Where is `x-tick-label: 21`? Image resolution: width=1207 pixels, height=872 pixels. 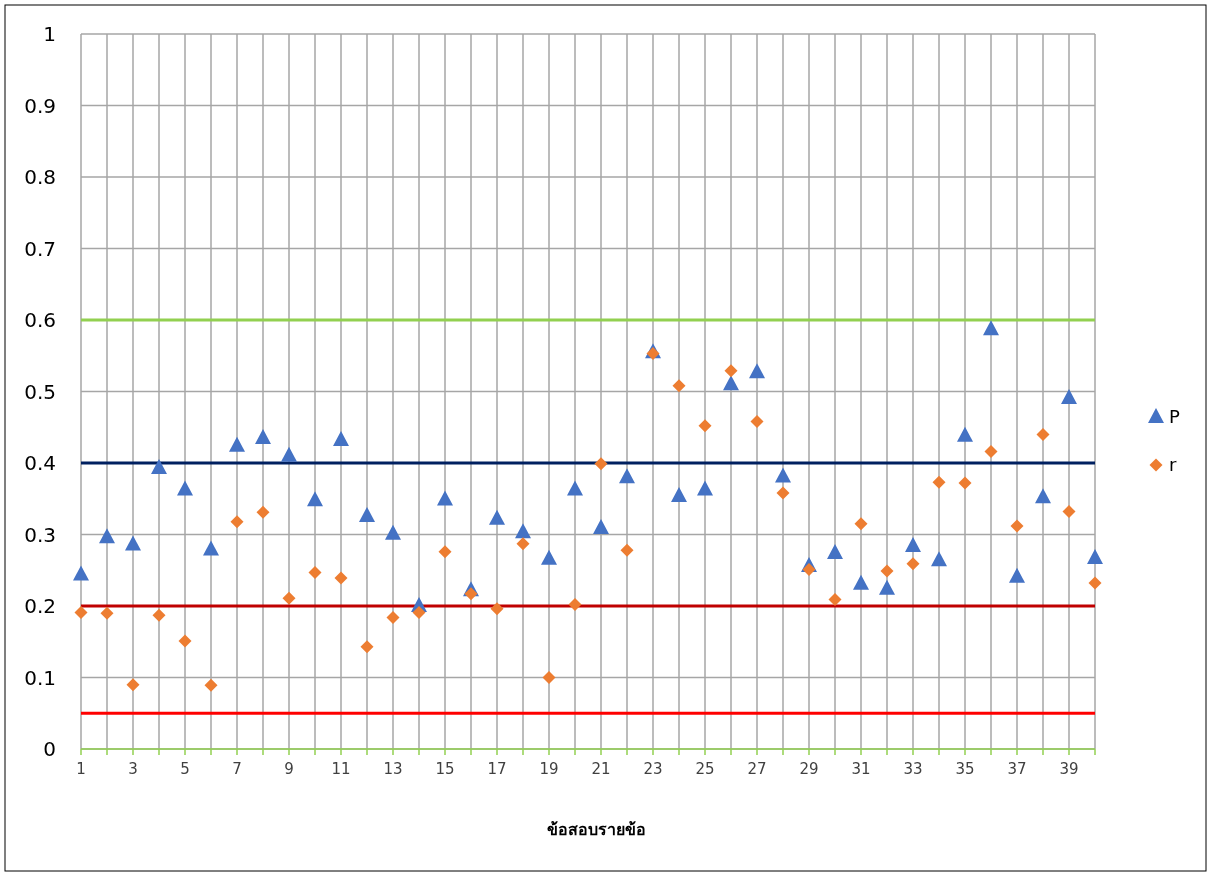
x-tick-label: 21 is located at coordinates (601, 769).